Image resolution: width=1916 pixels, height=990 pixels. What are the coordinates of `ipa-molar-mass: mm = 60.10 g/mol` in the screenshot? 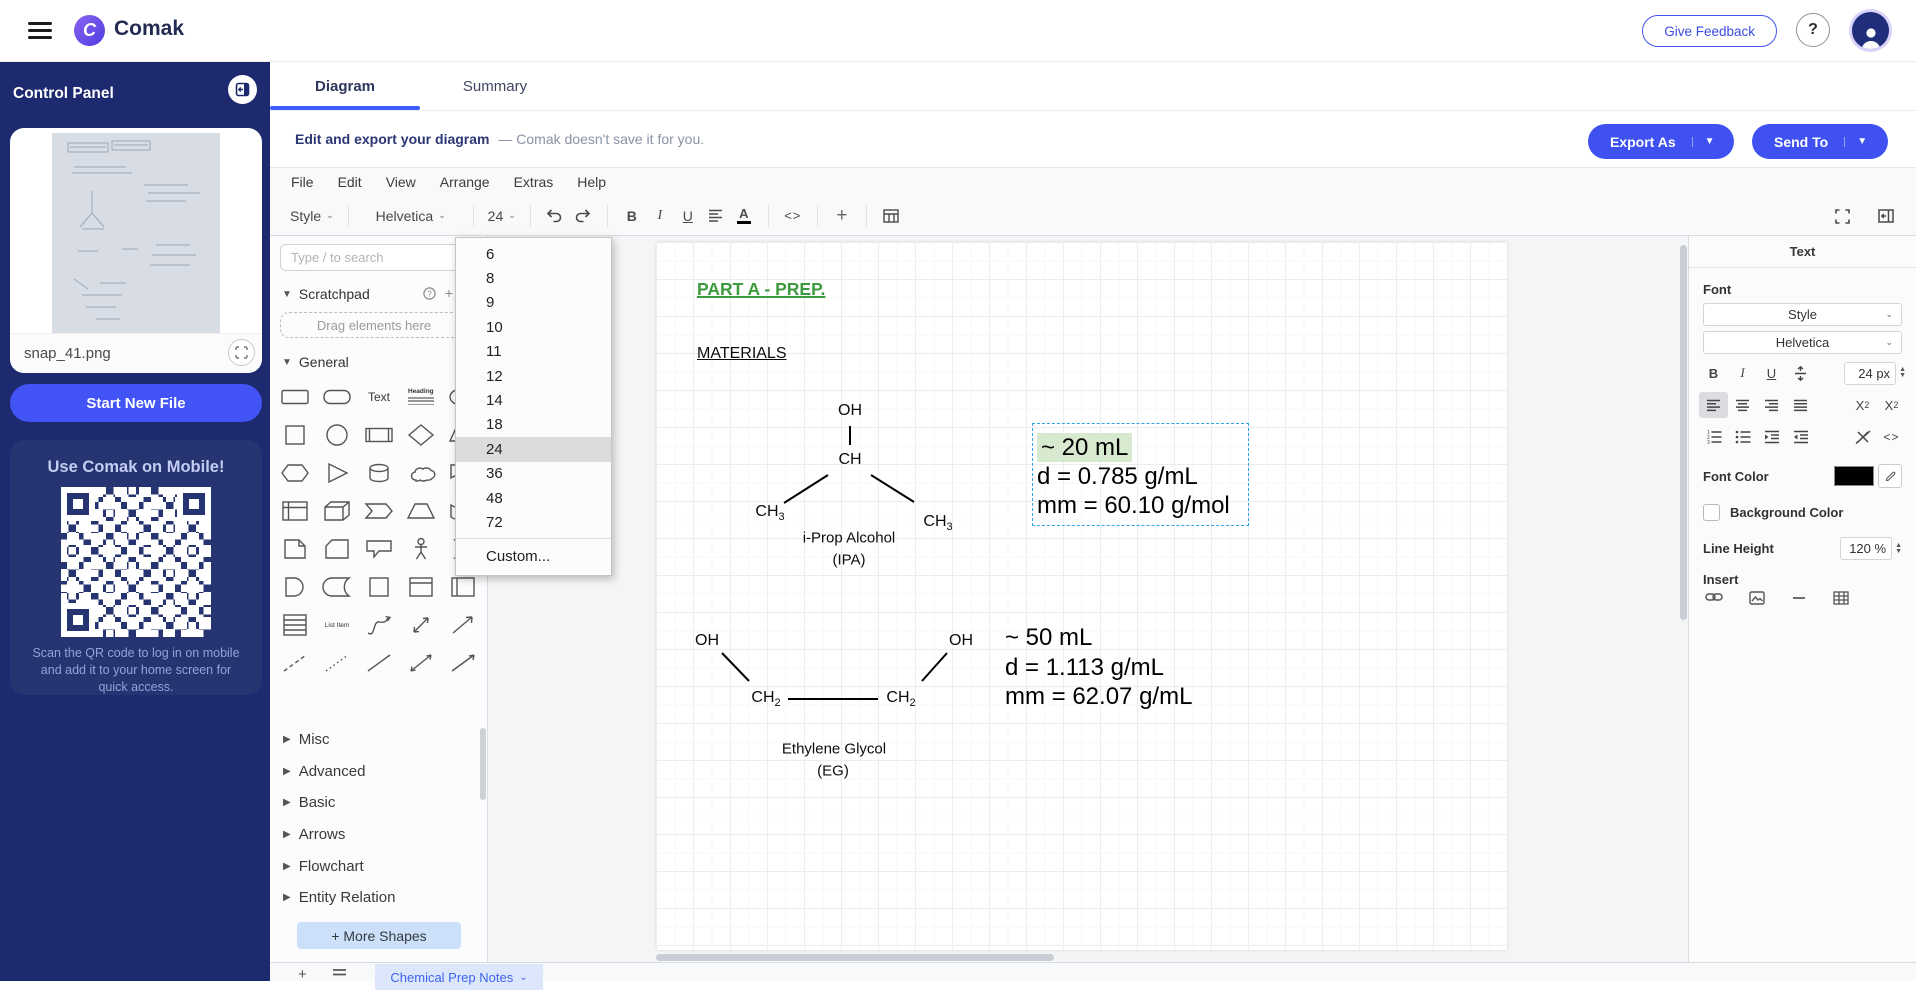 It's located at (1133, 505).